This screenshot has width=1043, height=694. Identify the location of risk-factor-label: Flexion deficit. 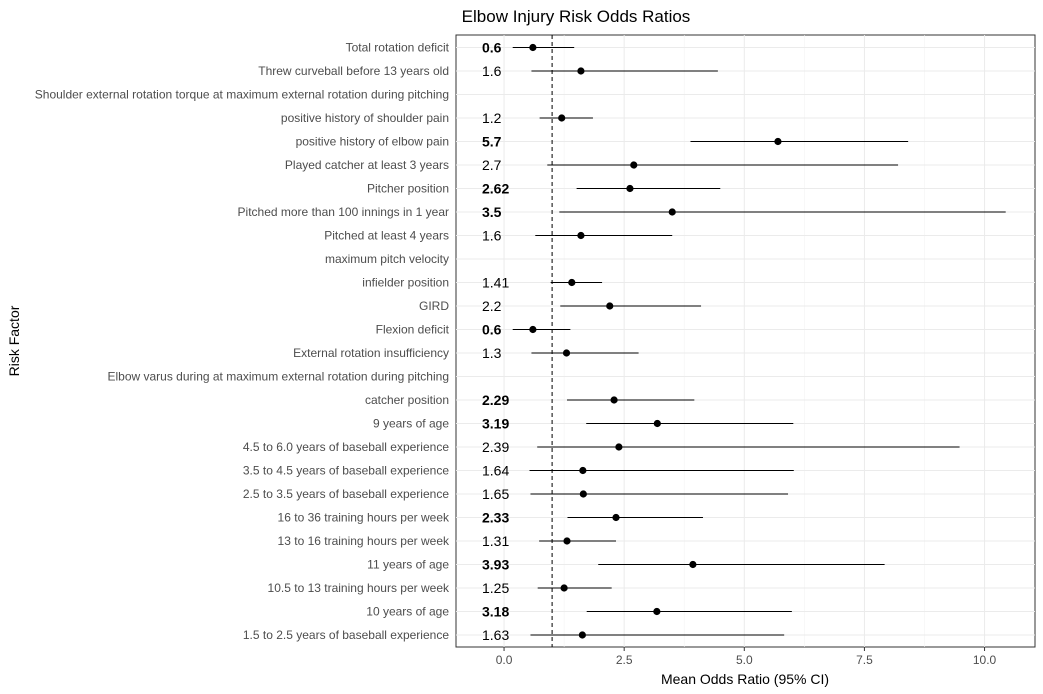
(413, 330).